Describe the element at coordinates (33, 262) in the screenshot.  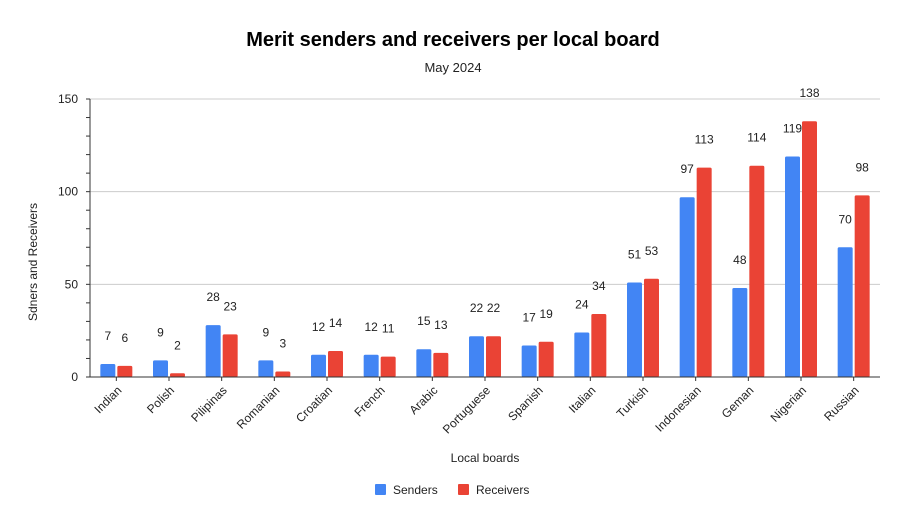
I see `y-axis-label: Sdners and Receivers` at that location.